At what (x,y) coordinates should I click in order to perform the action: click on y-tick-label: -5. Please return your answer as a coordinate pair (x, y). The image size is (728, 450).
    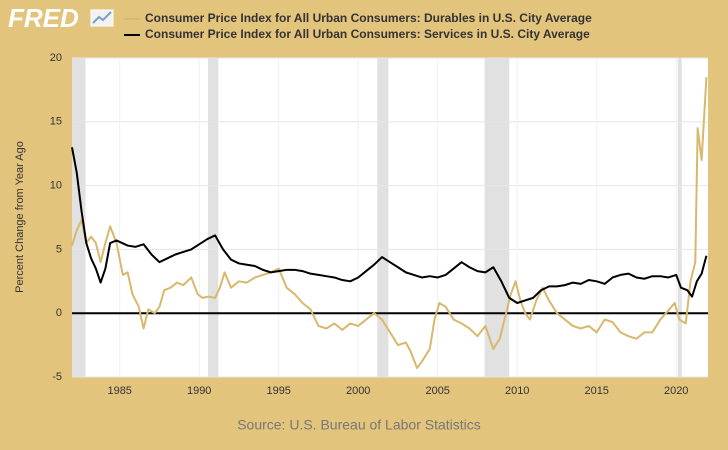
    Looking at the image, I should click on (57, 377).